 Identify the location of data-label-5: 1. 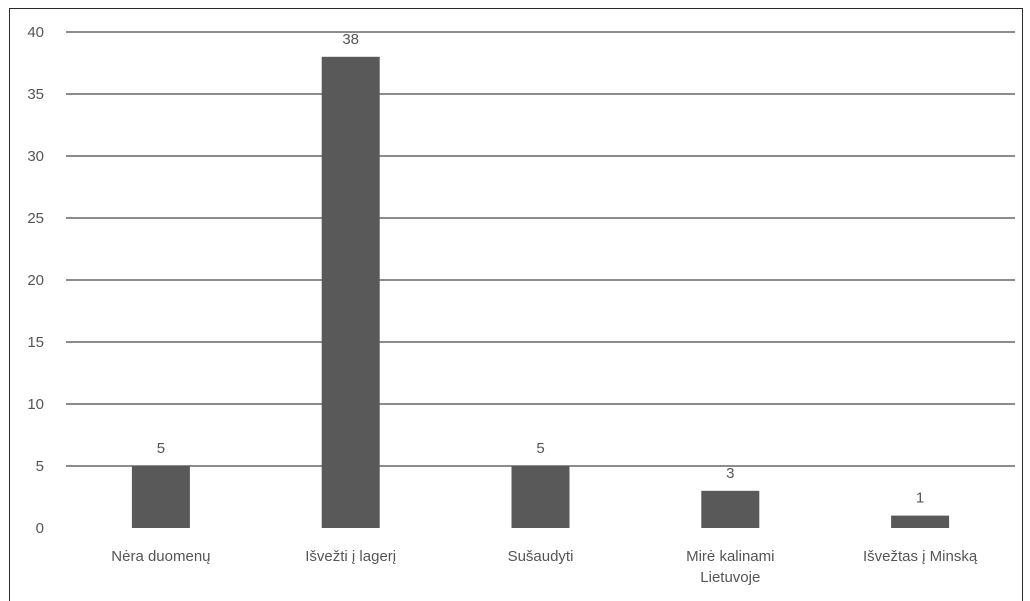
(920, 498).